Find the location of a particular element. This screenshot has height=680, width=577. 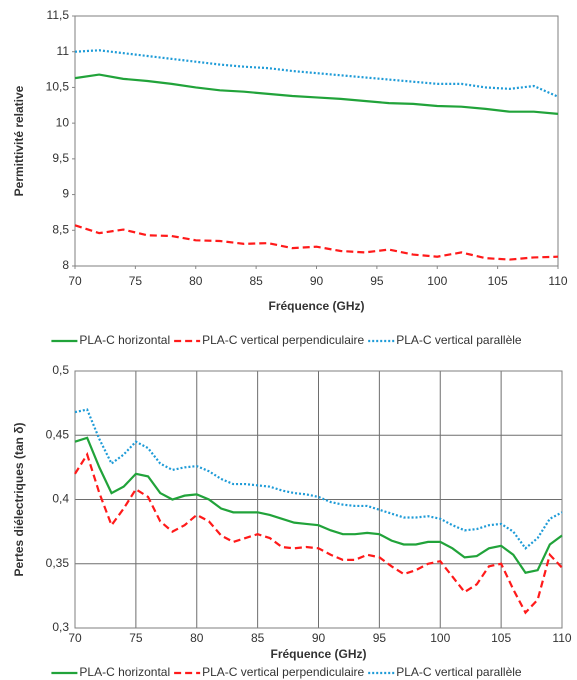

y-axis-label: Pertes diélectriques (tan δ) is located at coordinates (19, 500).